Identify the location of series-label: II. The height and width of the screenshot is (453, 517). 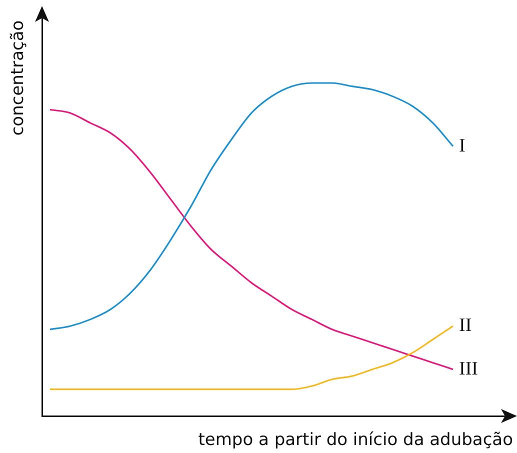
(465, 325).